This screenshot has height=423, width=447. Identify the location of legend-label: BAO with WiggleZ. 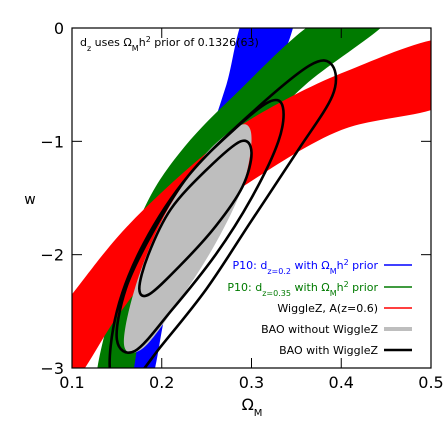
(328, 350).